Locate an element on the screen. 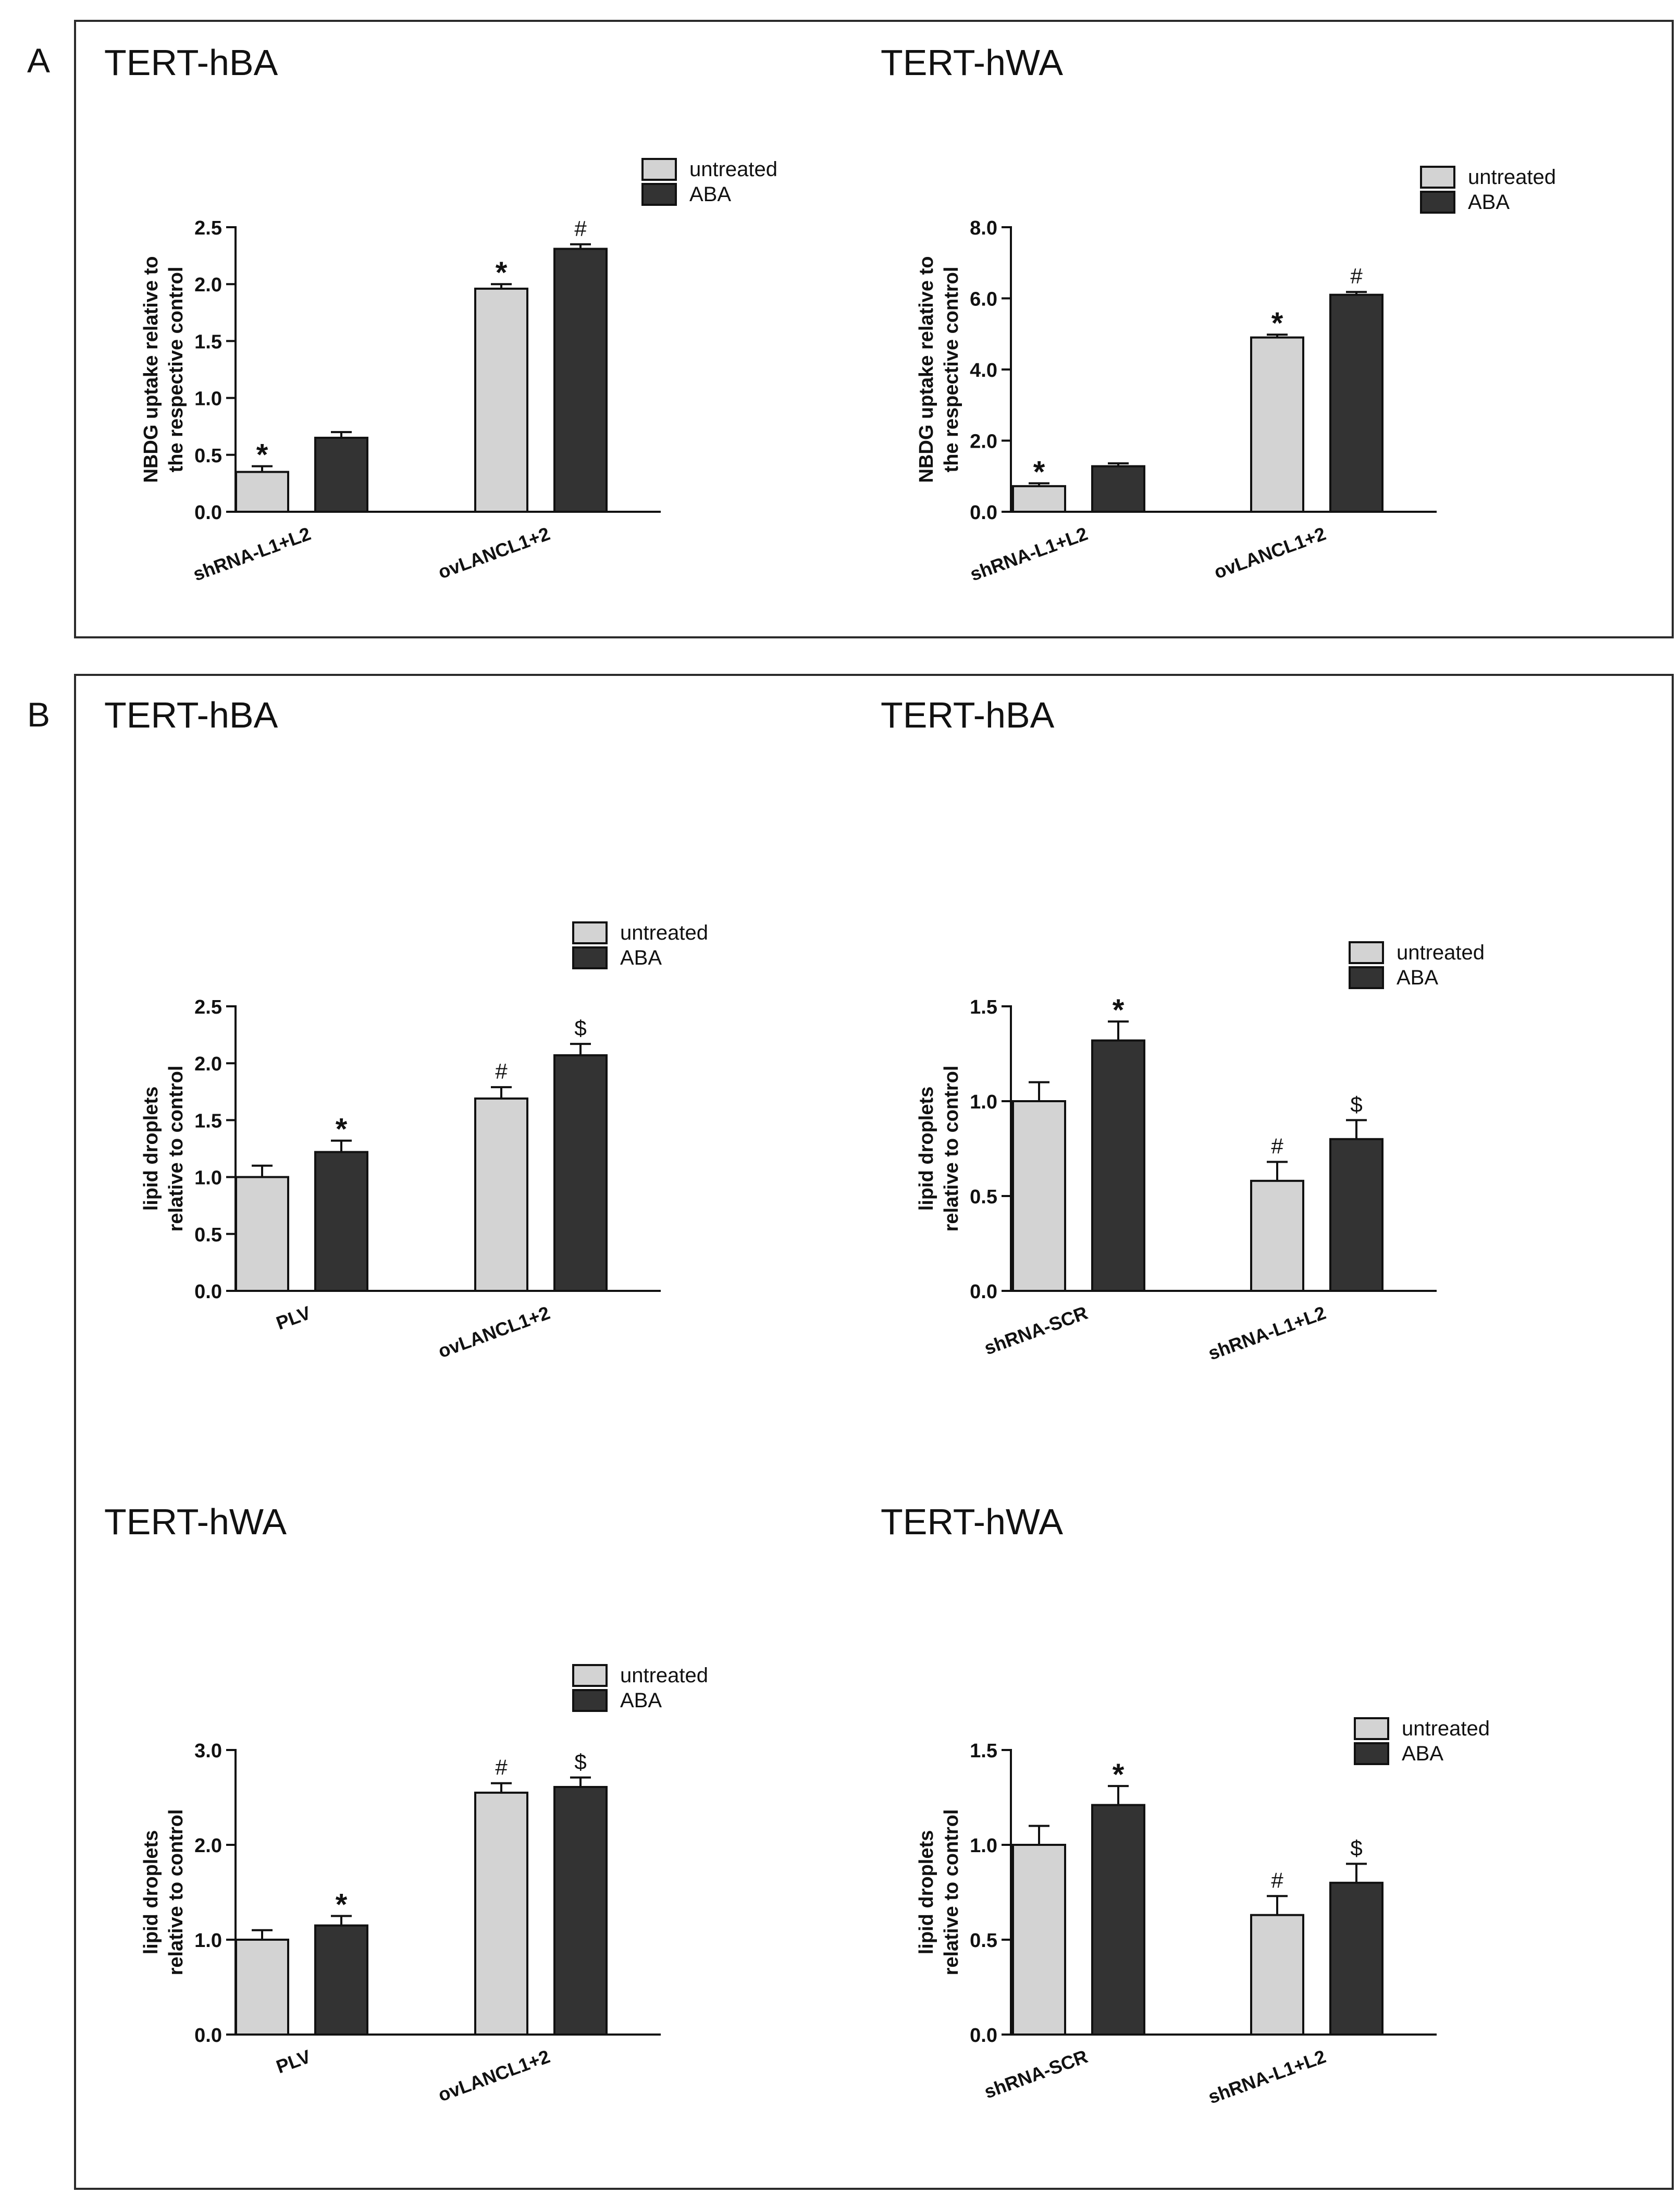 The image size is (1680, 2206). chart-1-annotation: # is located at coordinates (1356, 276).